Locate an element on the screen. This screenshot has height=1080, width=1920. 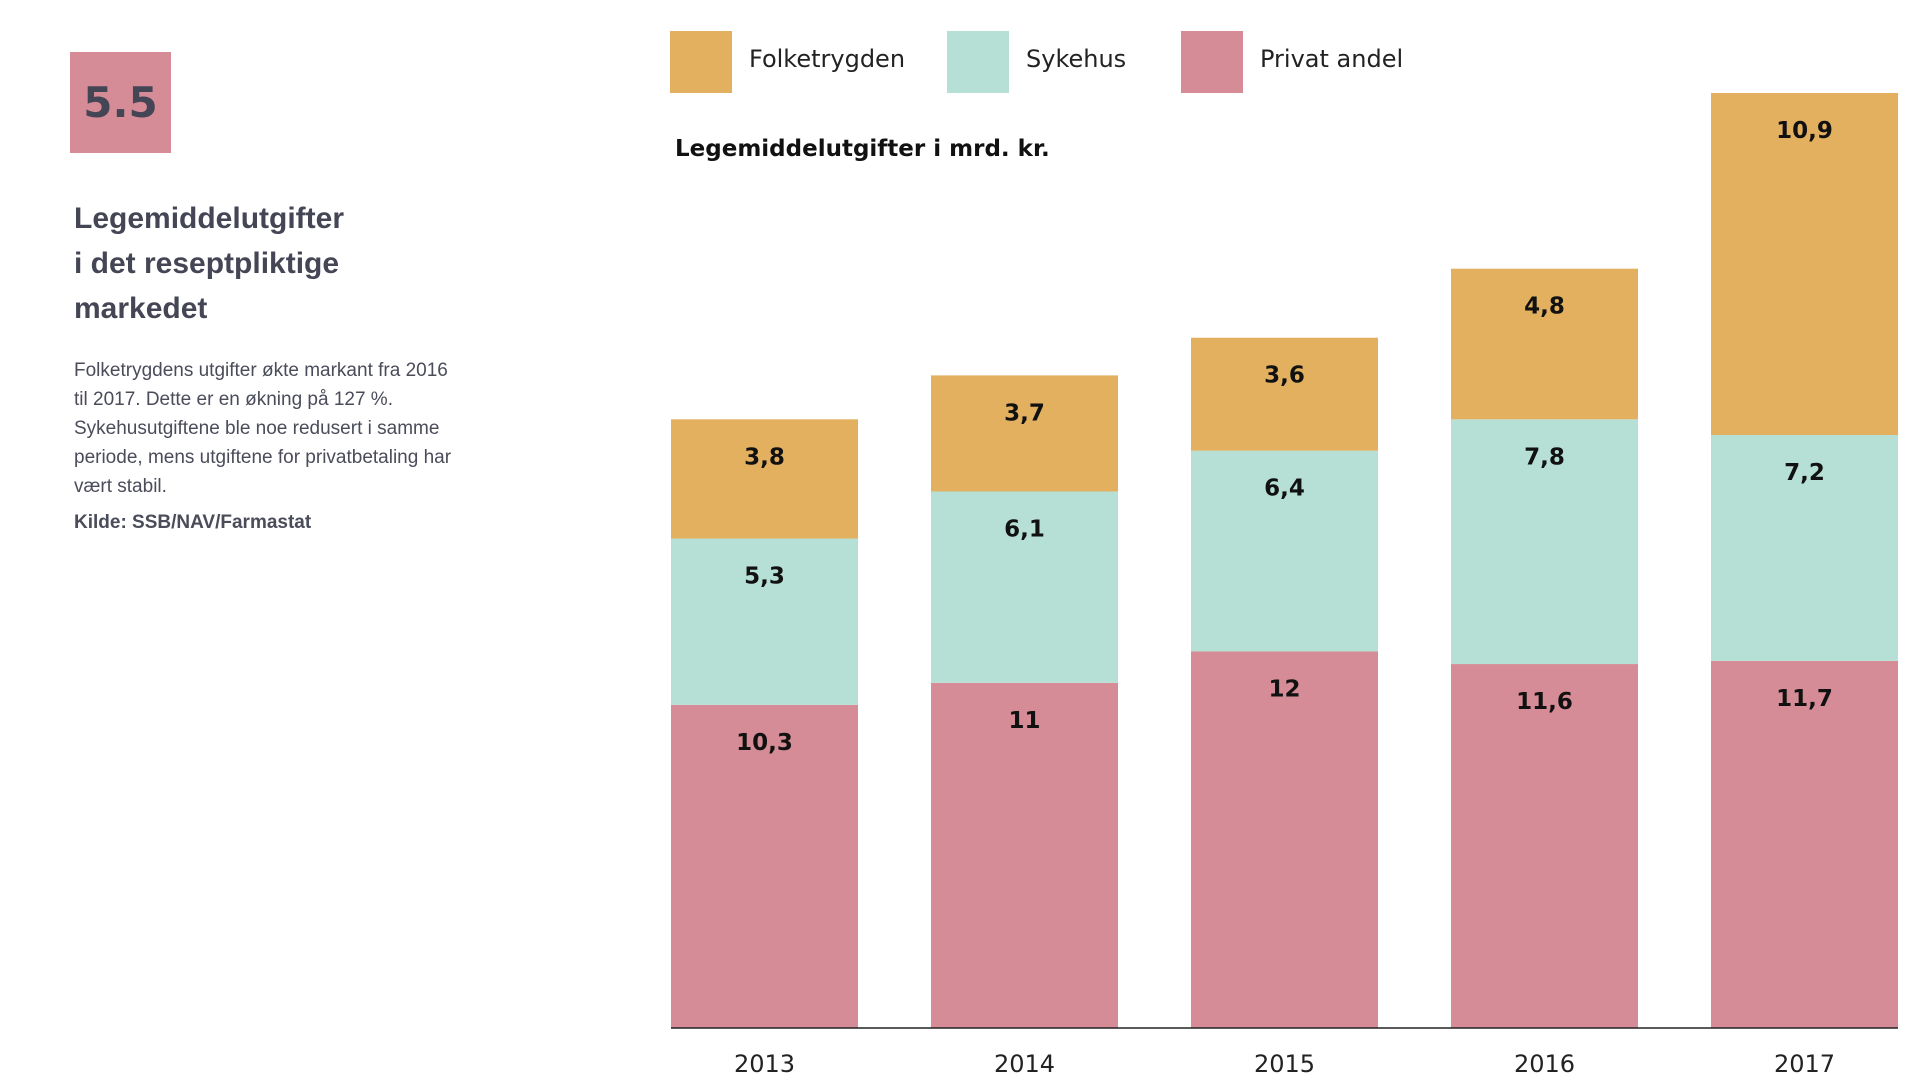
bar-folketrygden-2013 is located at coordinates (764, 479).